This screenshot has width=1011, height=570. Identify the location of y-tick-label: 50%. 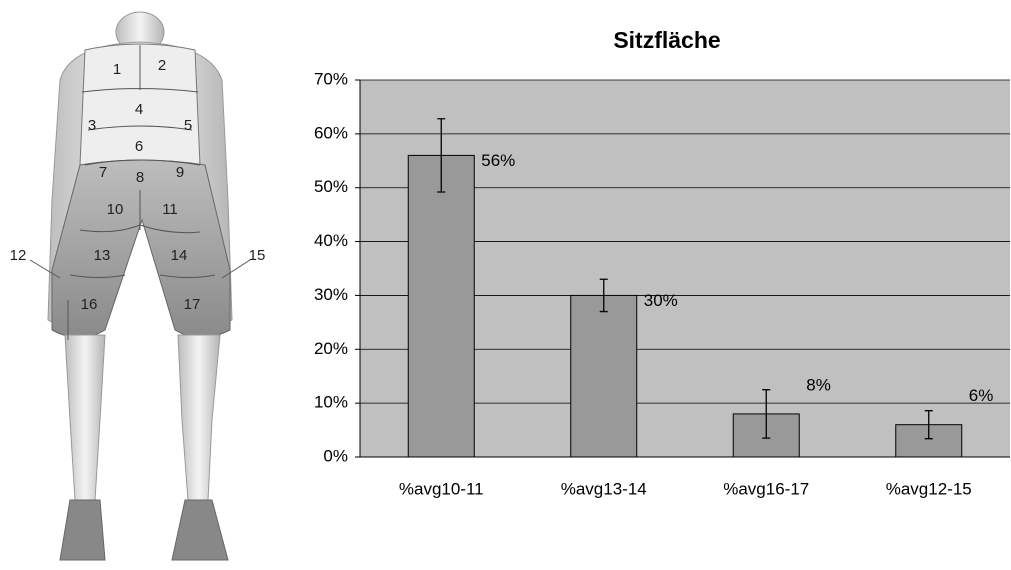
(331, 186).